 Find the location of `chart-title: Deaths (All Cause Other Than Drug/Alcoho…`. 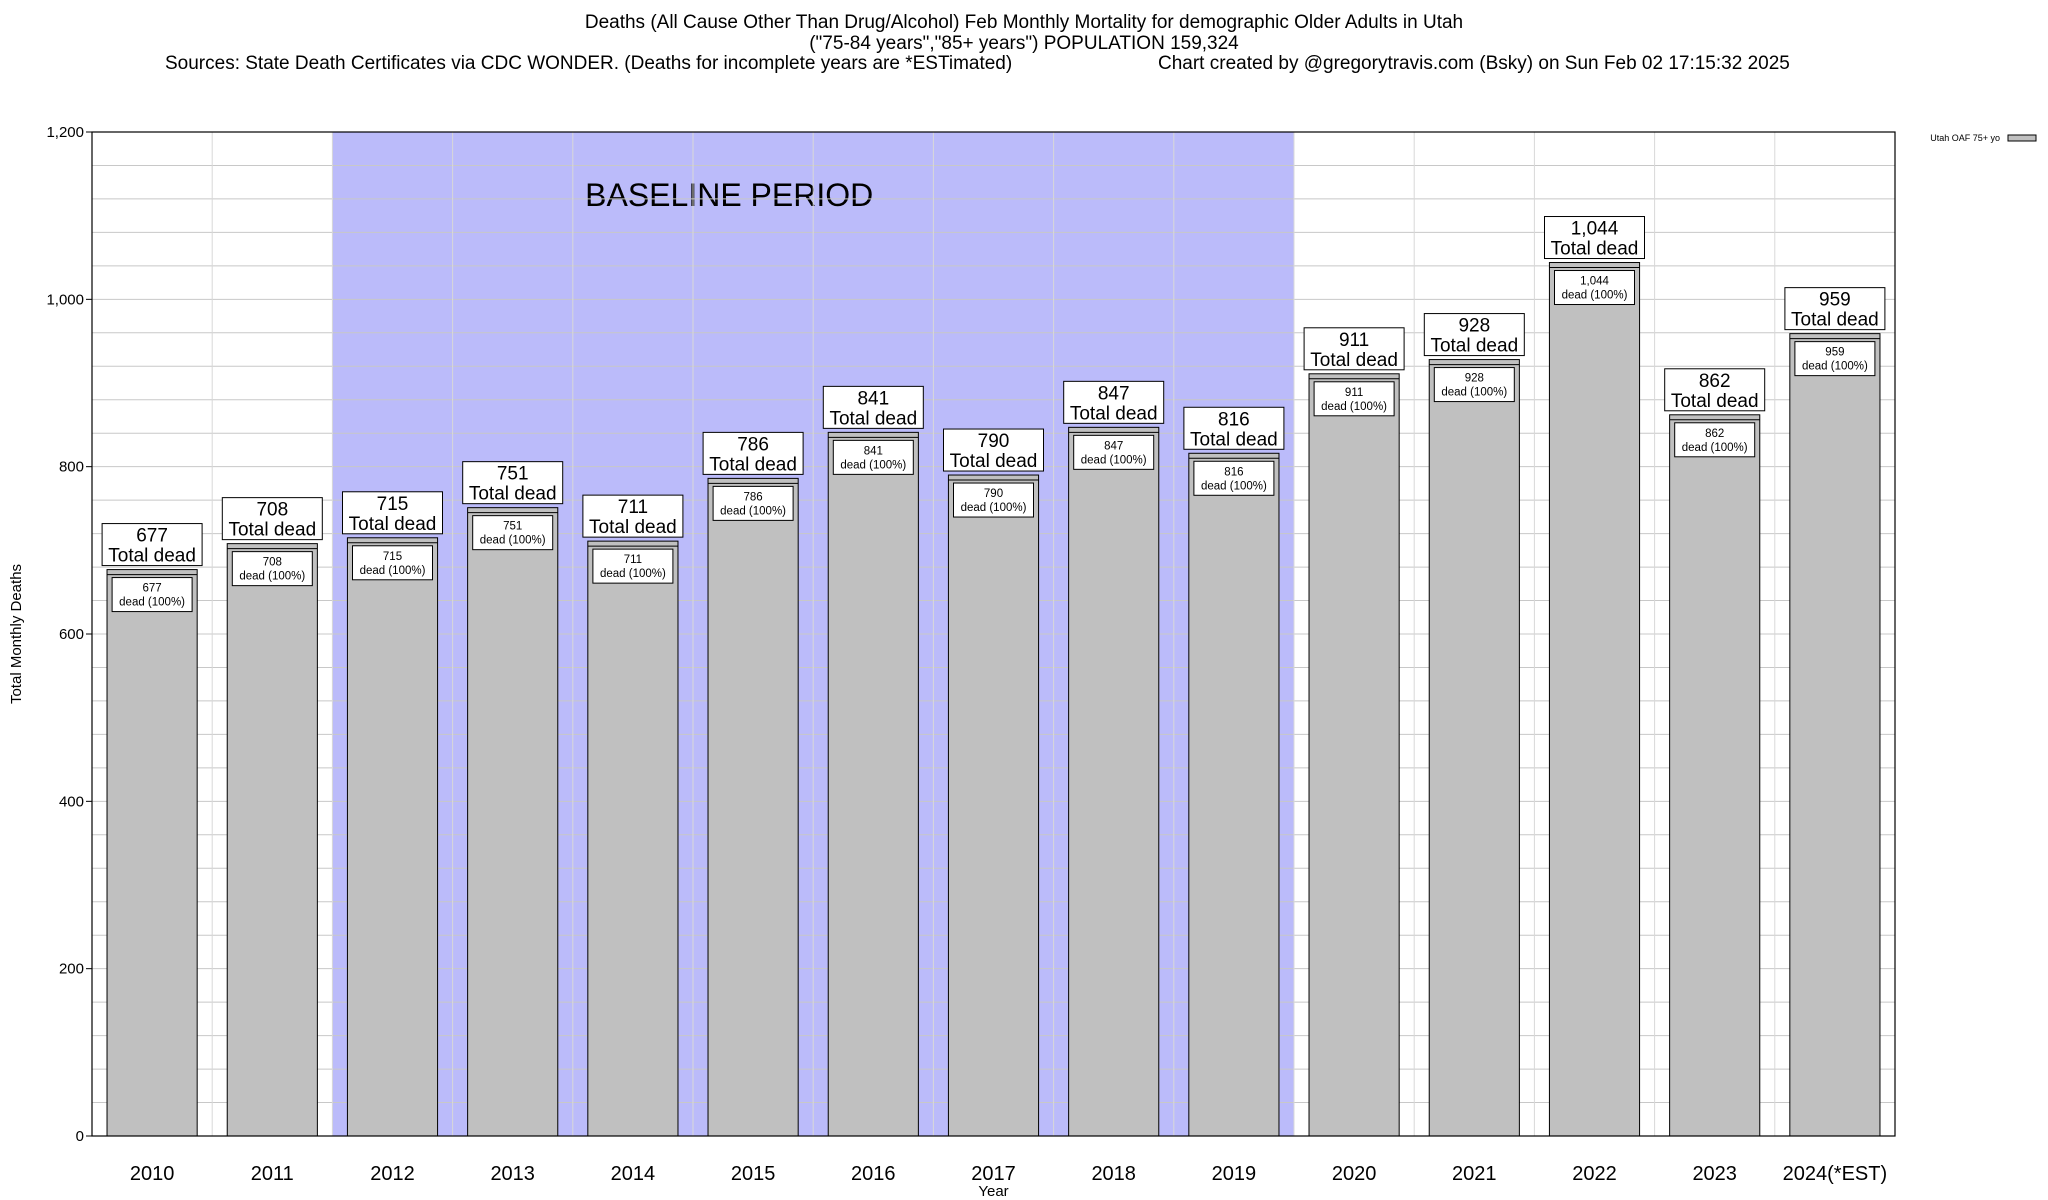

chart-title: Deaths (All Cause Other Than Drug/Alcoho… is located at coordinates (1024, 22).